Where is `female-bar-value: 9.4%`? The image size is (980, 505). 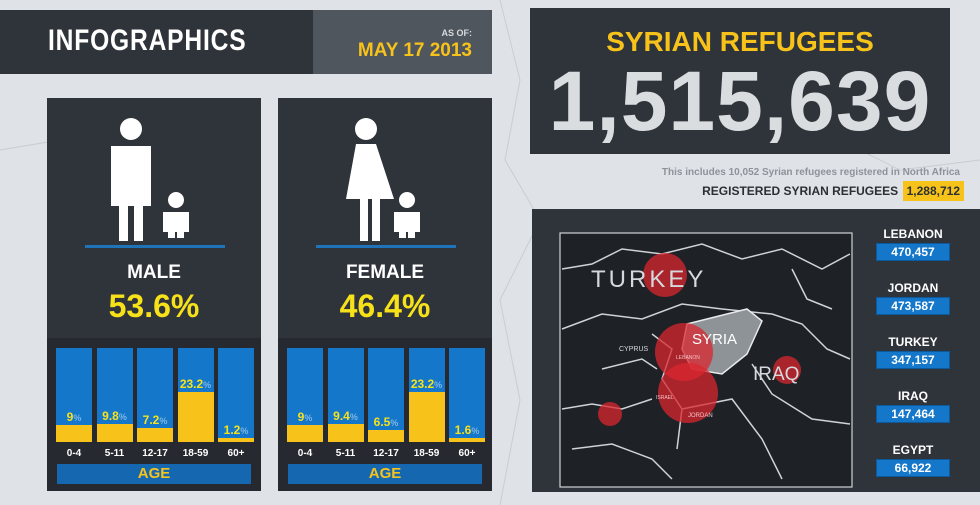
female-bar-value: 9.4% is located at coordinates (345, 416).